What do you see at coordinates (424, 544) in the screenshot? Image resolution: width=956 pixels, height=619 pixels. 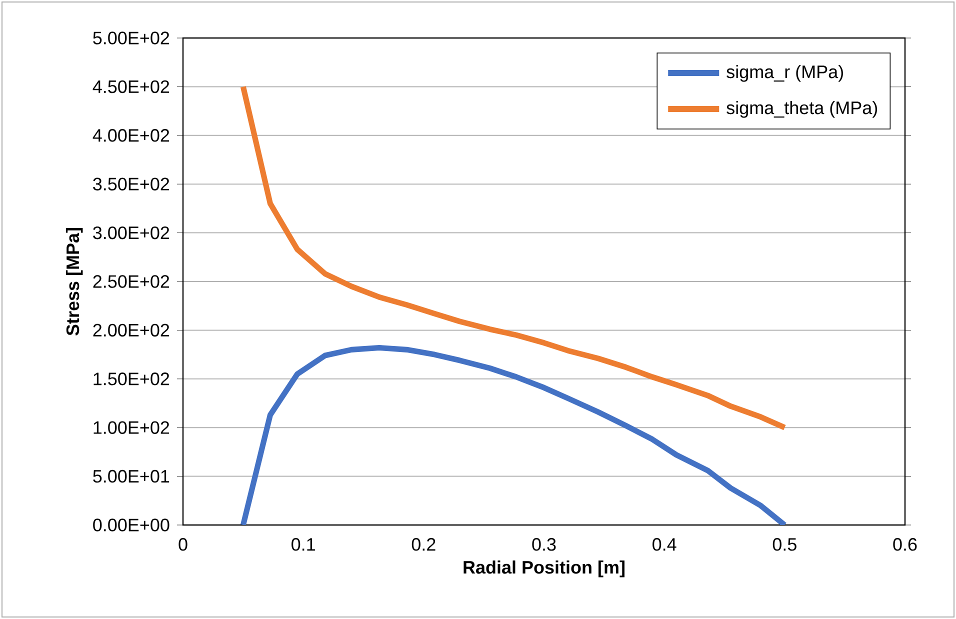 I see `x-tick-label: 0.2` at bounding box center [424, 544].